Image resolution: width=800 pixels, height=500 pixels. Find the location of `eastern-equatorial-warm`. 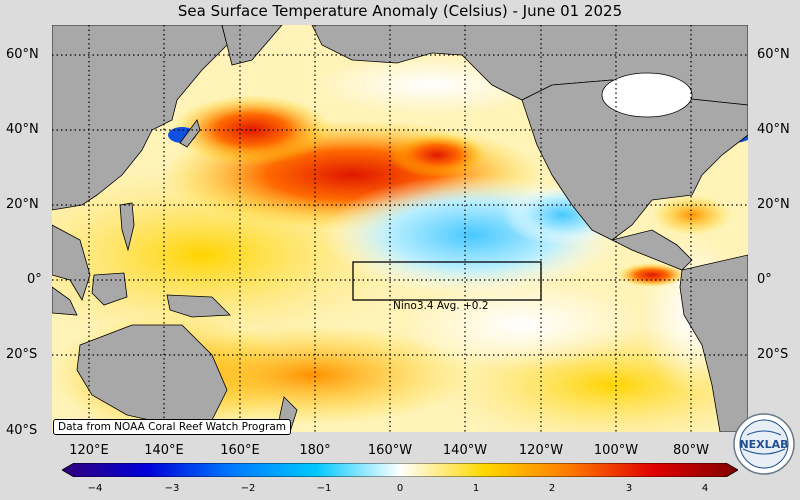

eastern-equatorial-warm is located at coordinates (652, 275).